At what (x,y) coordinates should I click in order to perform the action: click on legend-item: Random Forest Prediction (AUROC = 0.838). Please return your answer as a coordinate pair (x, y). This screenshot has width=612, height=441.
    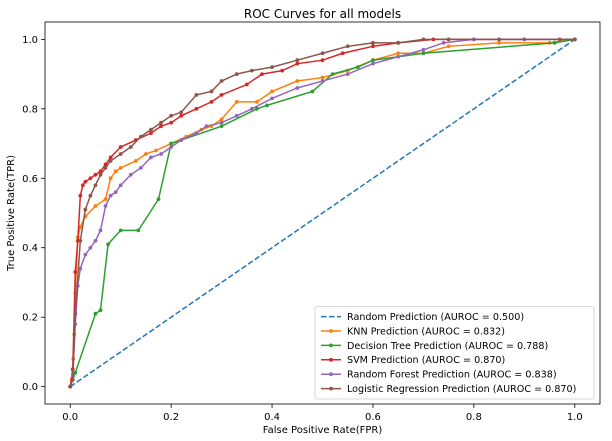
    Looking at the image, I should click on (439, 375).